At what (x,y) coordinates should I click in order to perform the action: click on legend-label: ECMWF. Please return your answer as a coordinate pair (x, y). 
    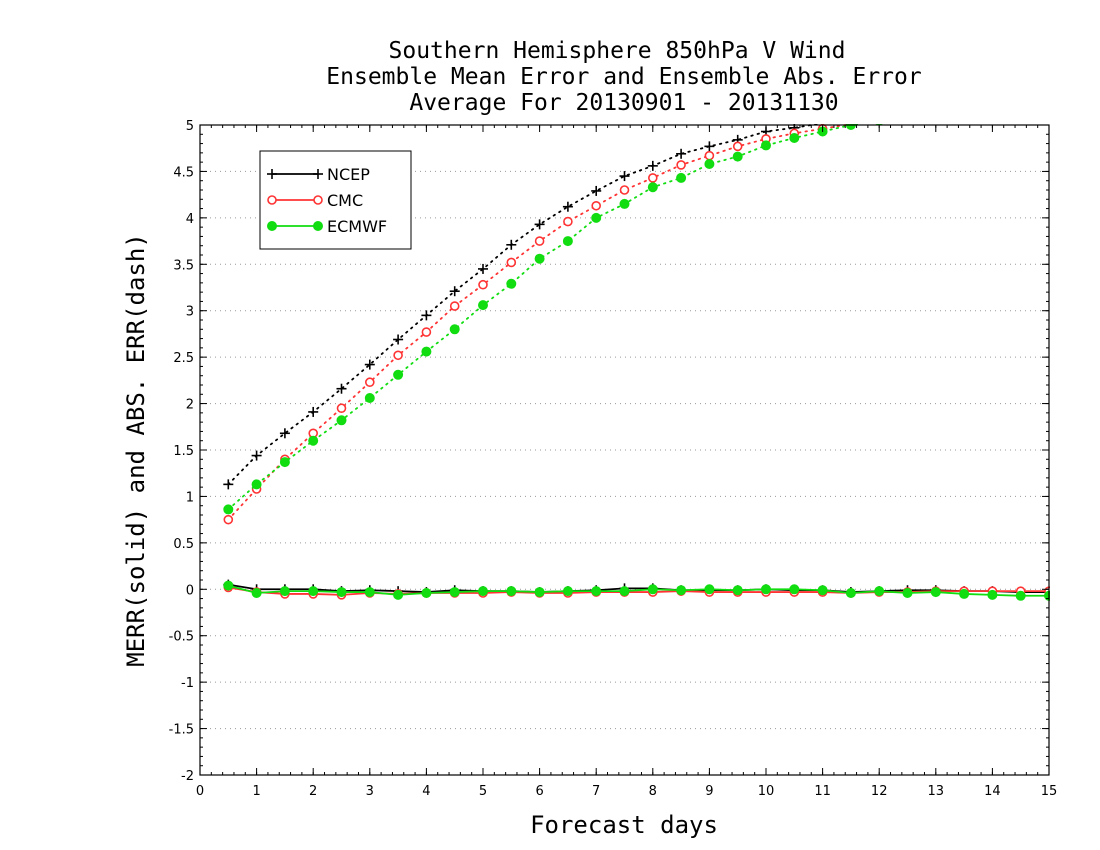
    Looking at the image, I should click on (357, 226).